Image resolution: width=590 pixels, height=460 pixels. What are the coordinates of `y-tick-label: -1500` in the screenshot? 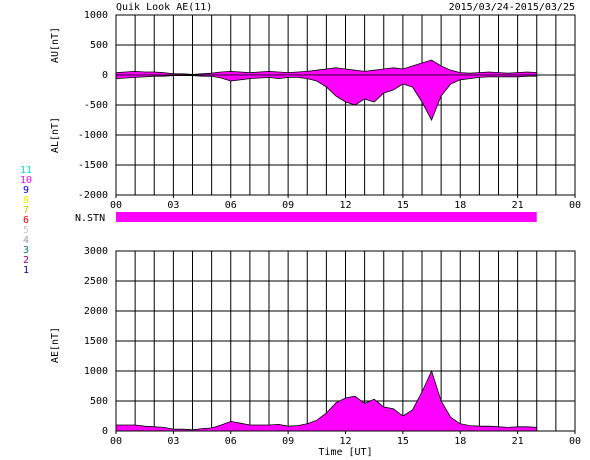 It's located at (93, 165).